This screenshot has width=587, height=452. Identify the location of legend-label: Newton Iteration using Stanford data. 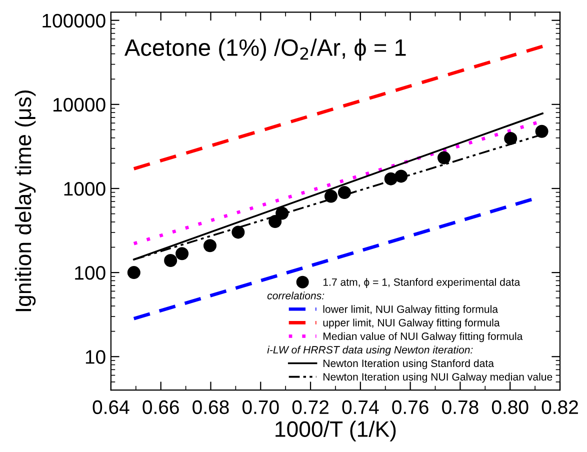
(408, 364).